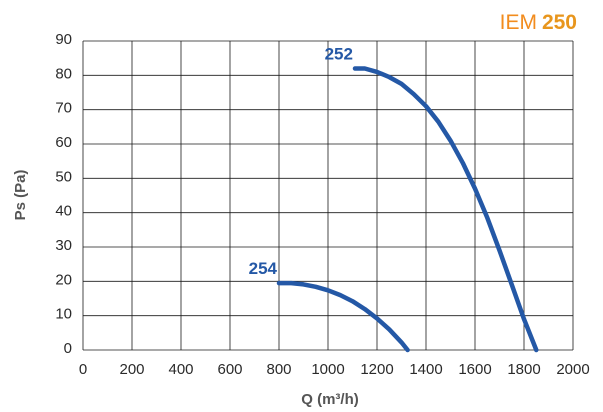  What do you see at coordinates (63, 108) in the screenshot?
I see `y-tick-label-70: 70` at bounding box center [63, 108].